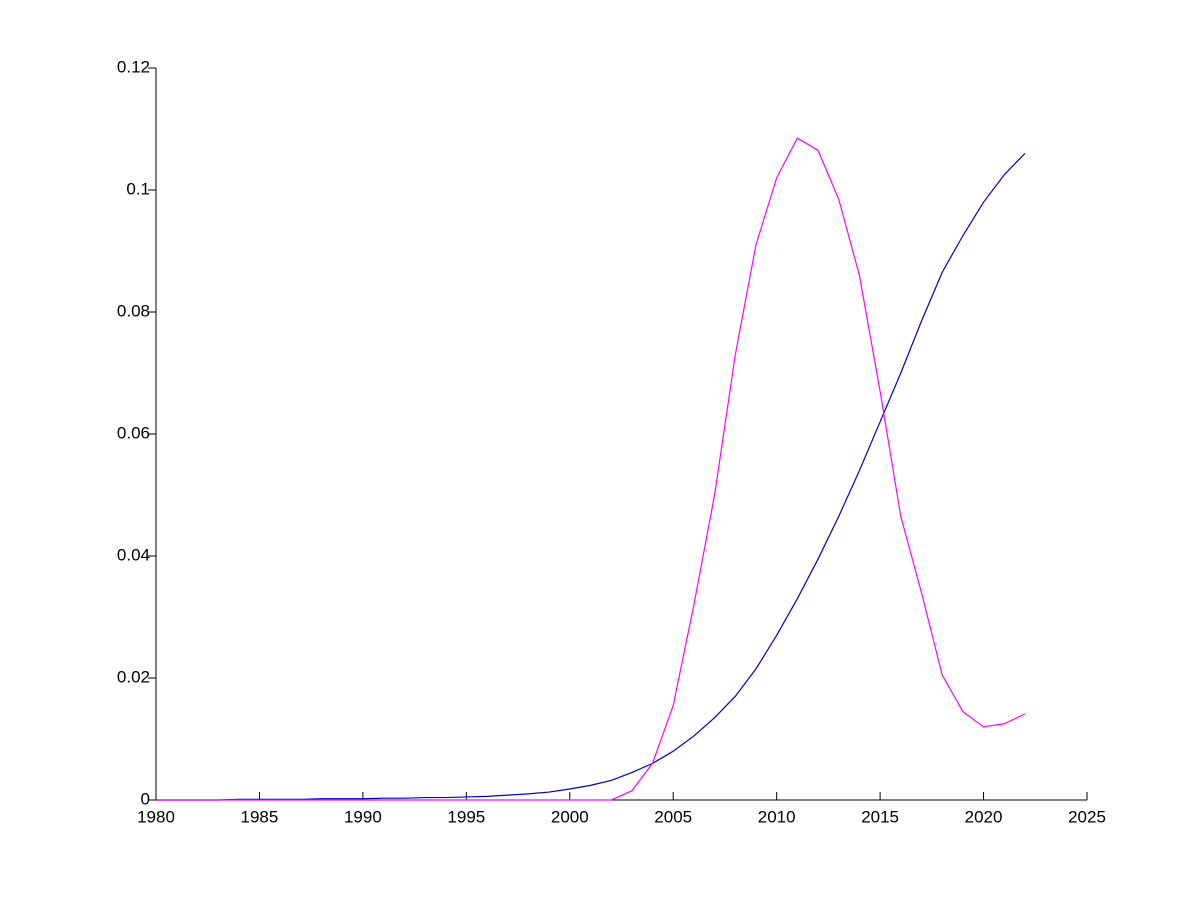 This screenshot has width=1200, height=900. I want to click on x-tick-label: 2015, so click(880, 816).